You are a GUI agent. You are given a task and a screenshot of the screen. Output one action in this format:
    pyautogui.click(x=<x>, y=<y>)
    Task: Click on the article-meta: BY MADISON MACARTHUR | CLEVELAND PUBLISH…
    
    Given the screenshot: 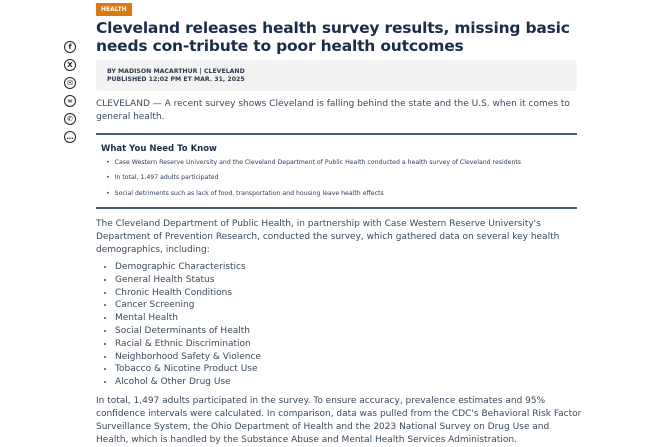 What is the action you would take?
    pyautogui.click(x=336, y=75)
    